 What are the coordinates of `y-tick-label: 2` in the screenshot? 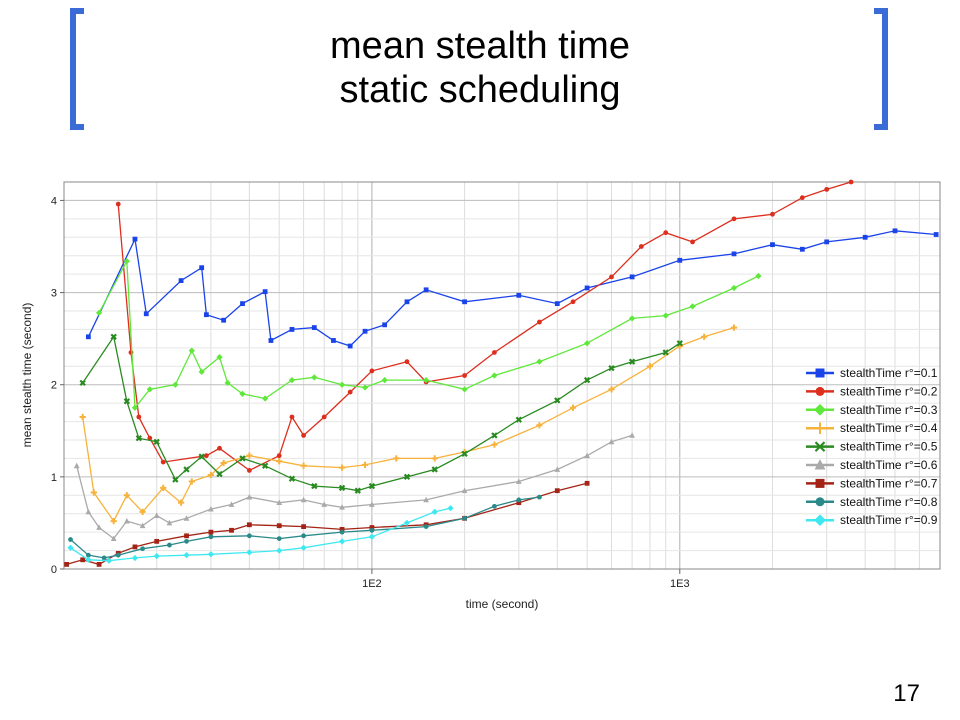 It's located at (54, 386).